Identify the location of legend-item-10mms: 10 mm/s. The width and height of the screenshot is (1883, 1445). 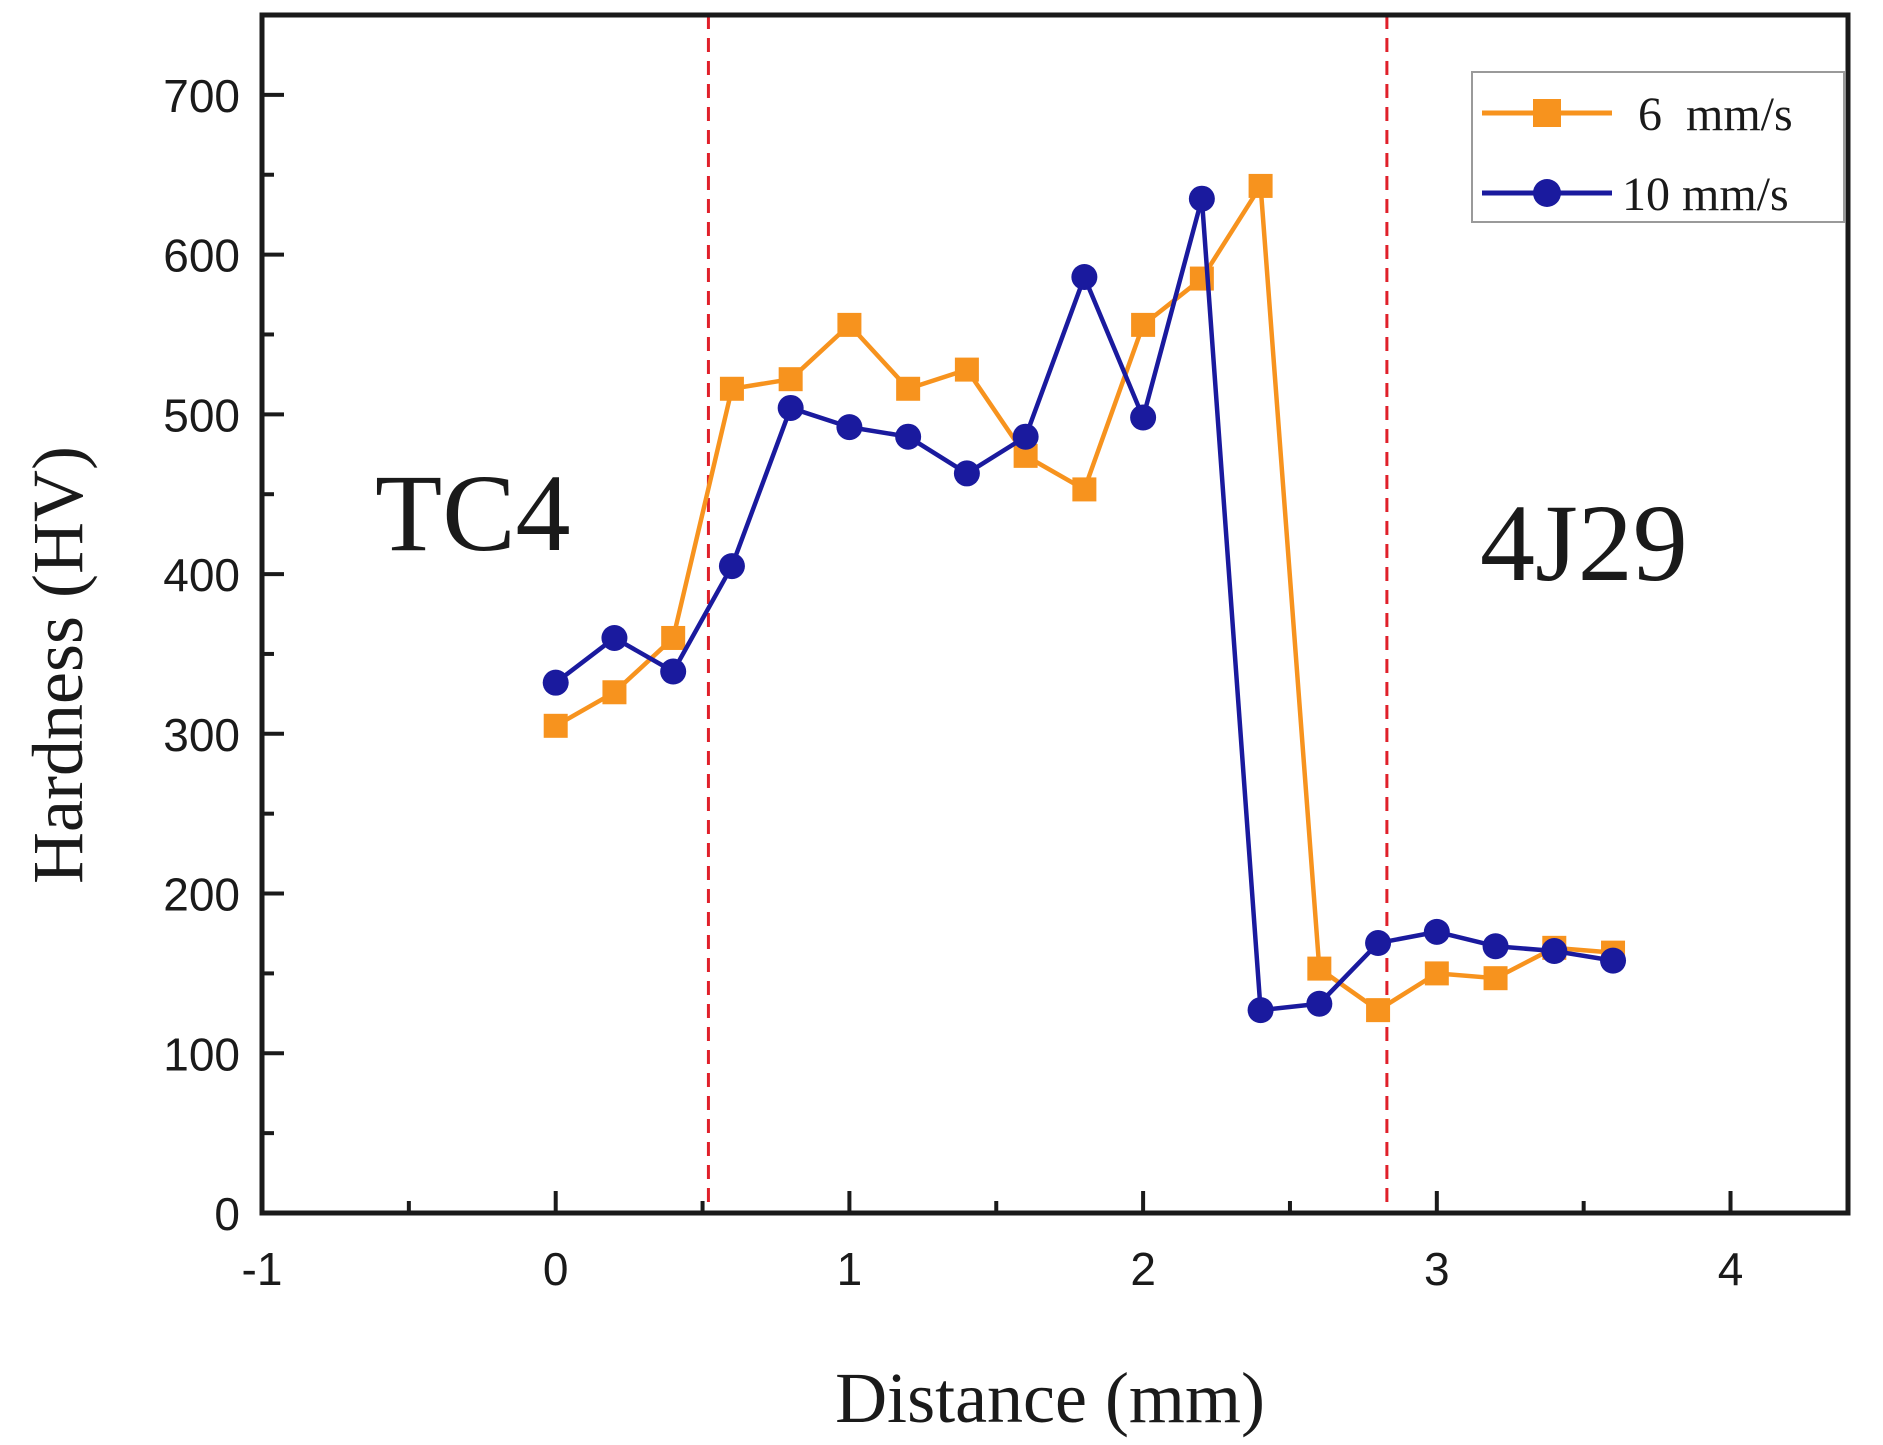
(1635, 194).